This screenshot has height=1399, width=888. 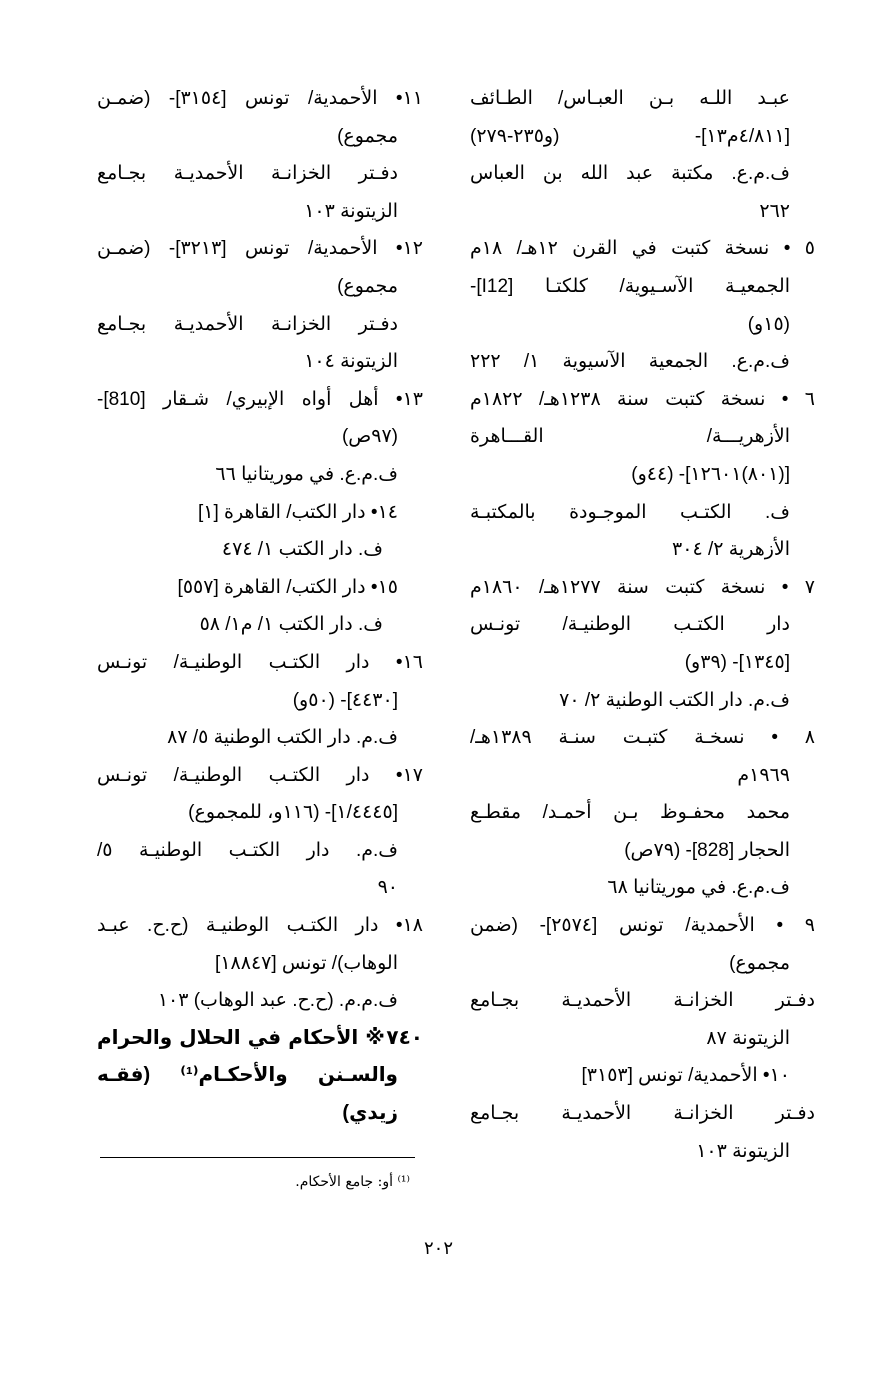 What do you see at coordinates (731, 550) in the screenshot?
I see `text-line: الأزهرية ٢/ ٣٠٤` at bounding box center [731, 550].